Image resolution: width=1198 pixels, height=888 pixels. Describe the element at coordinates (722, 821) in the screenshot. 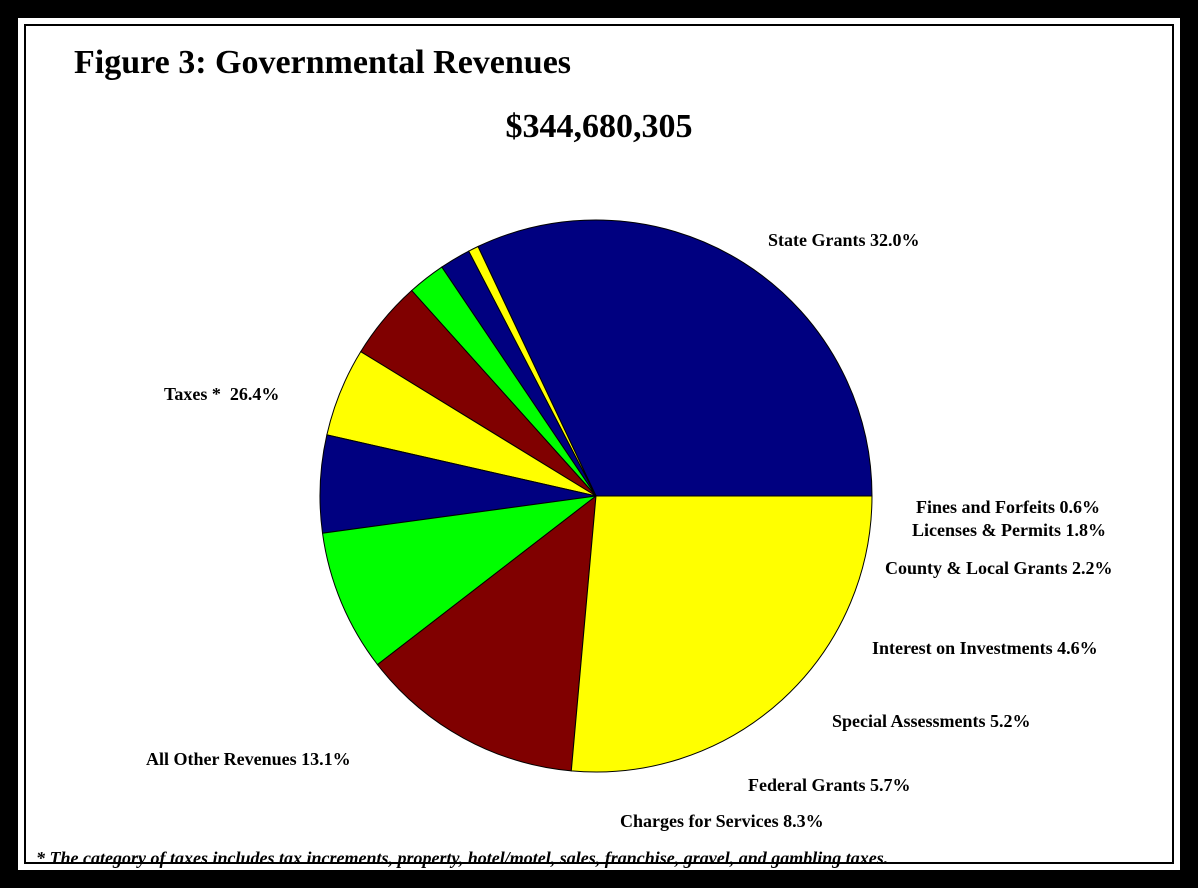

I see `slice-label-charges-for-services: Charges for Services 8.3%` at that location.